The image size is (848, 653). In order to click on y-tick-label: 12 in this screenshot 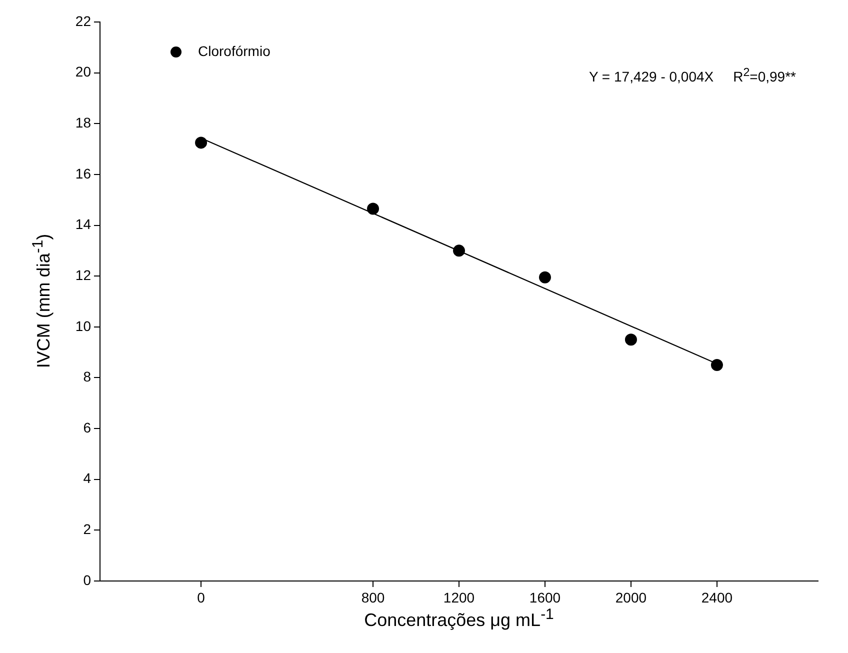, I will do `click(83, 274)`.